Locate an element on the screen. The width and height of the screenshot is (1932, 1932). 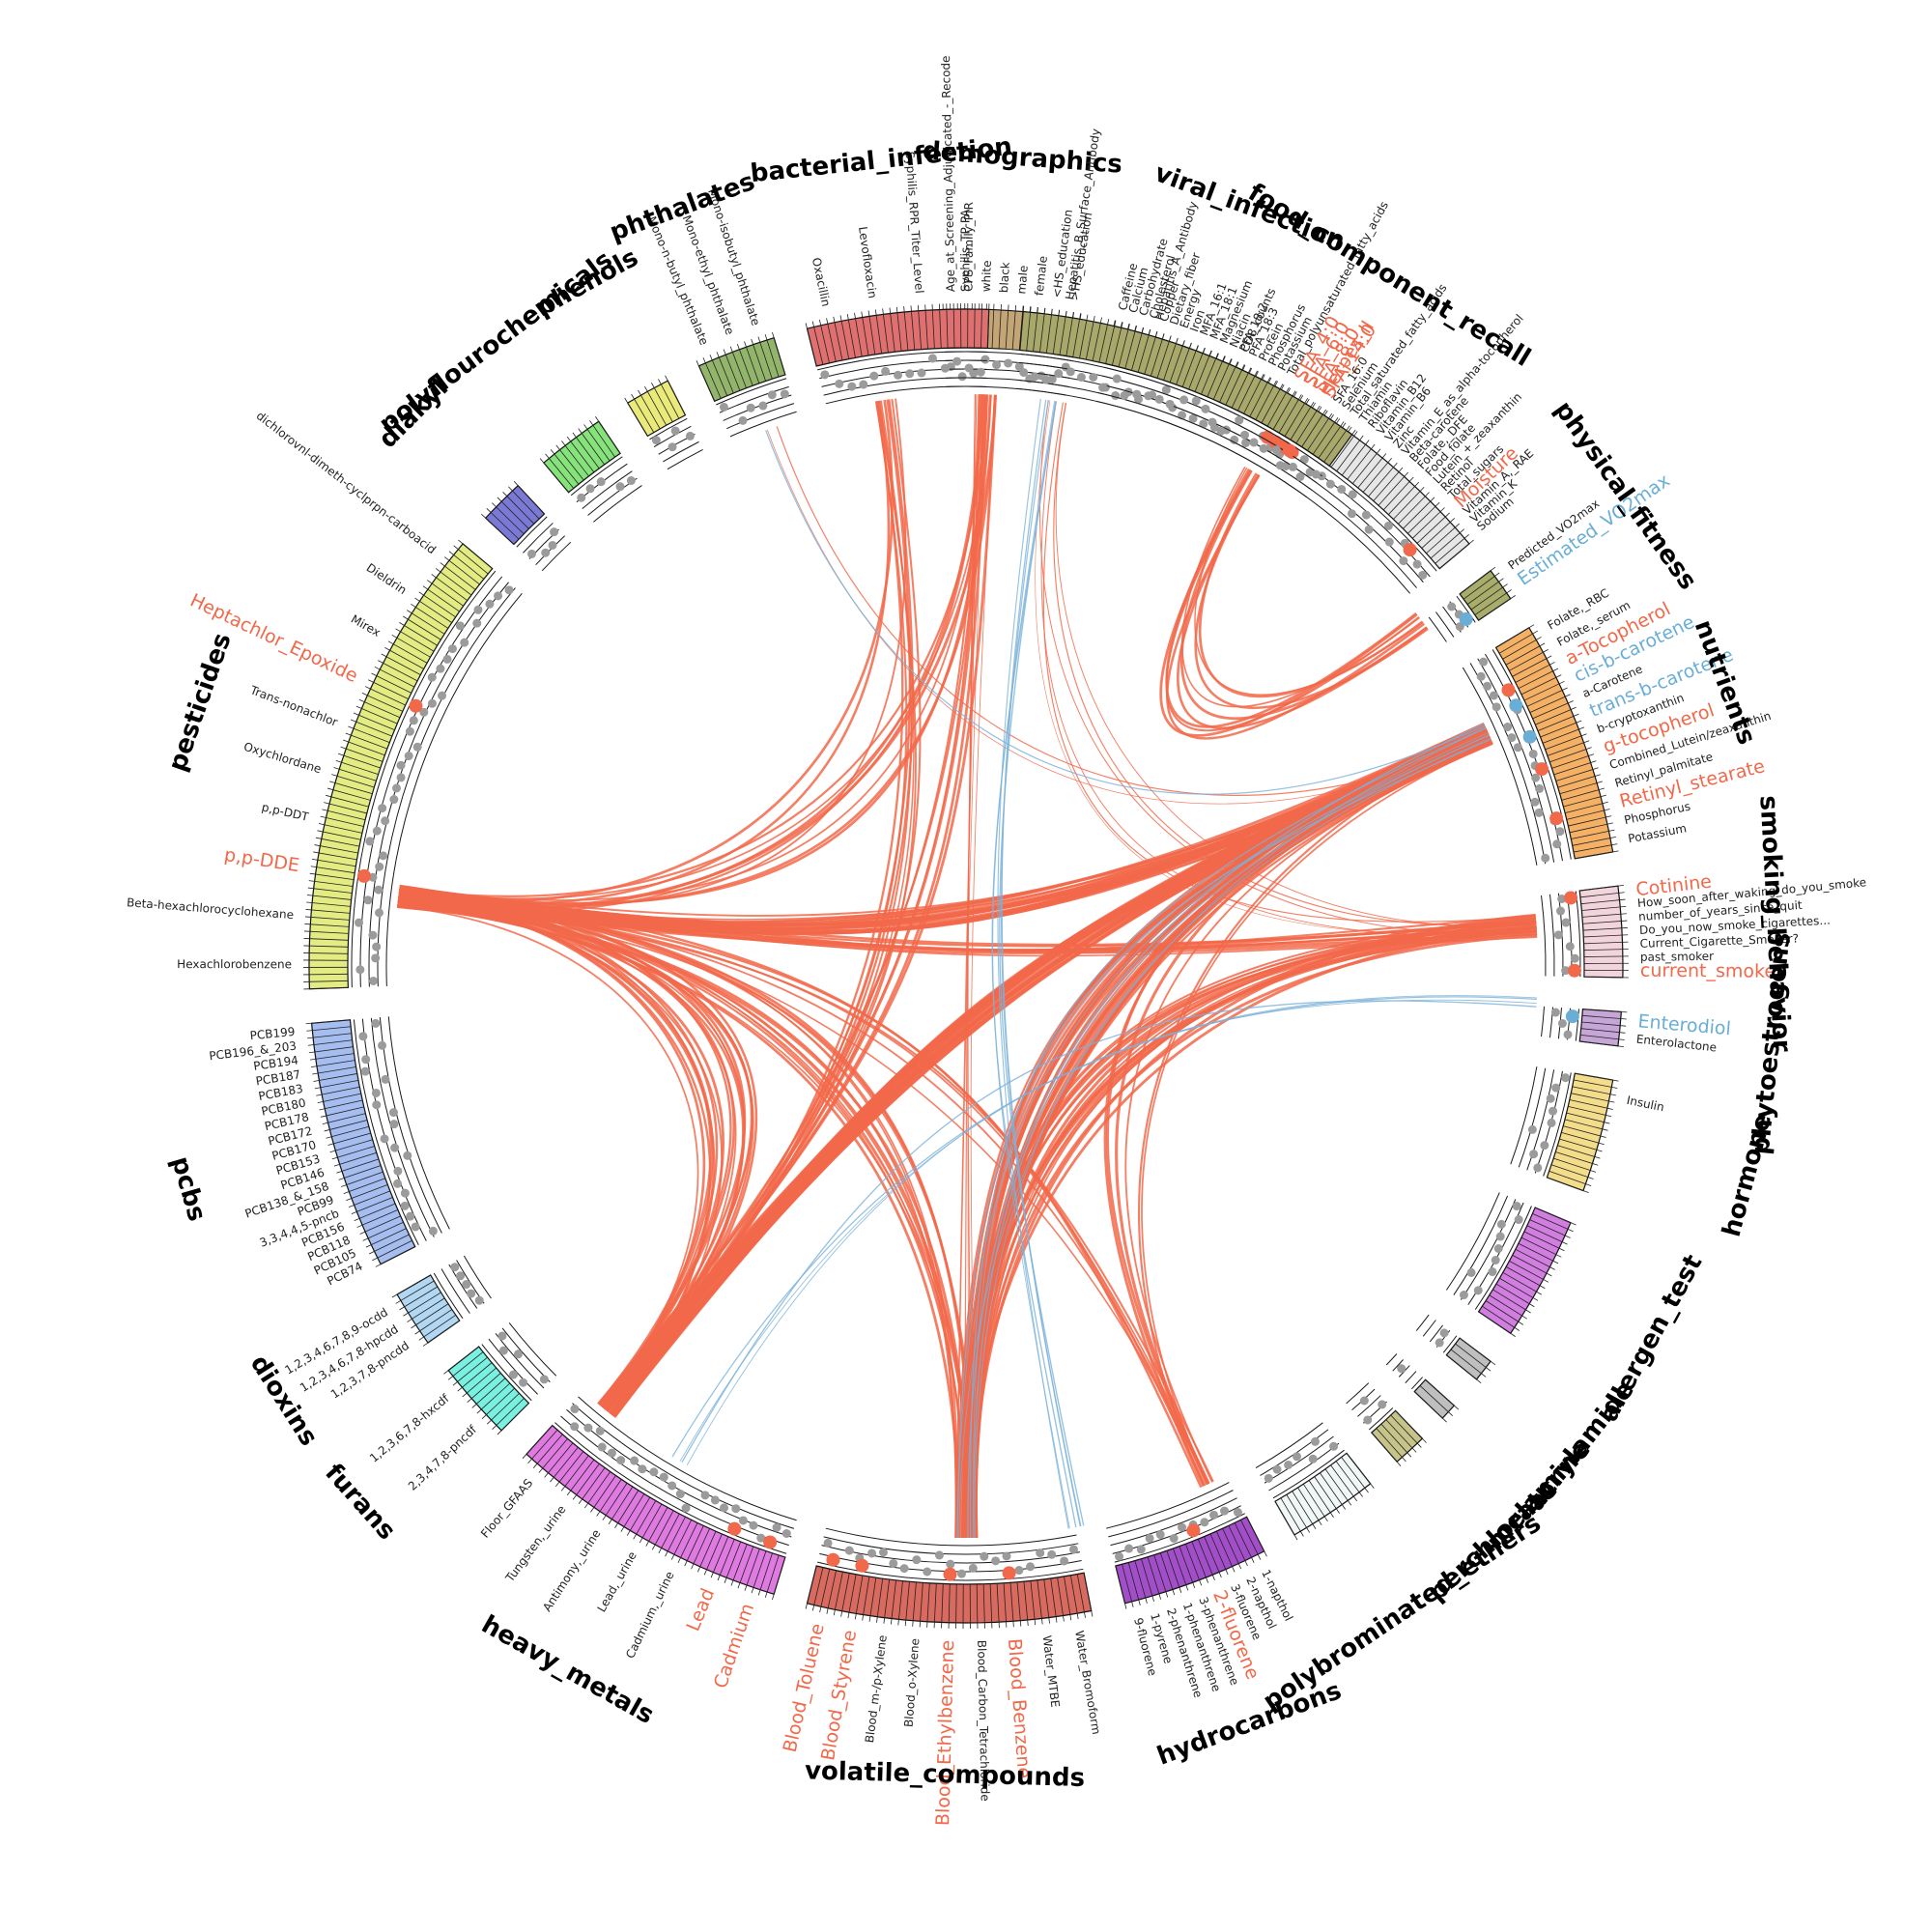
group-band-smoking is located at coordinates (1601, 932).